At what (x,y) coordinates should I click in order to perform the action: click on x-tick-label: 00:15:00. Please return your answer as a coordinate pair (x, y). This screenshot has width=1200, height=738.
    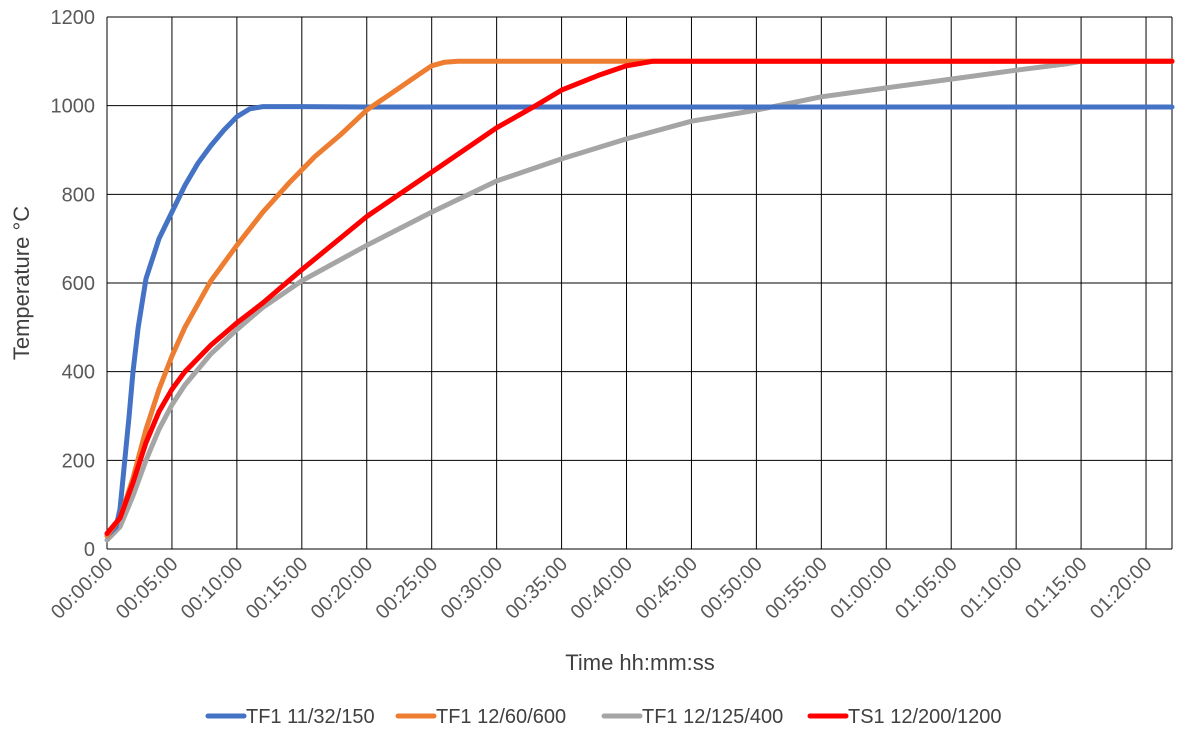
    Looking at the image, I should click on (277, 588).